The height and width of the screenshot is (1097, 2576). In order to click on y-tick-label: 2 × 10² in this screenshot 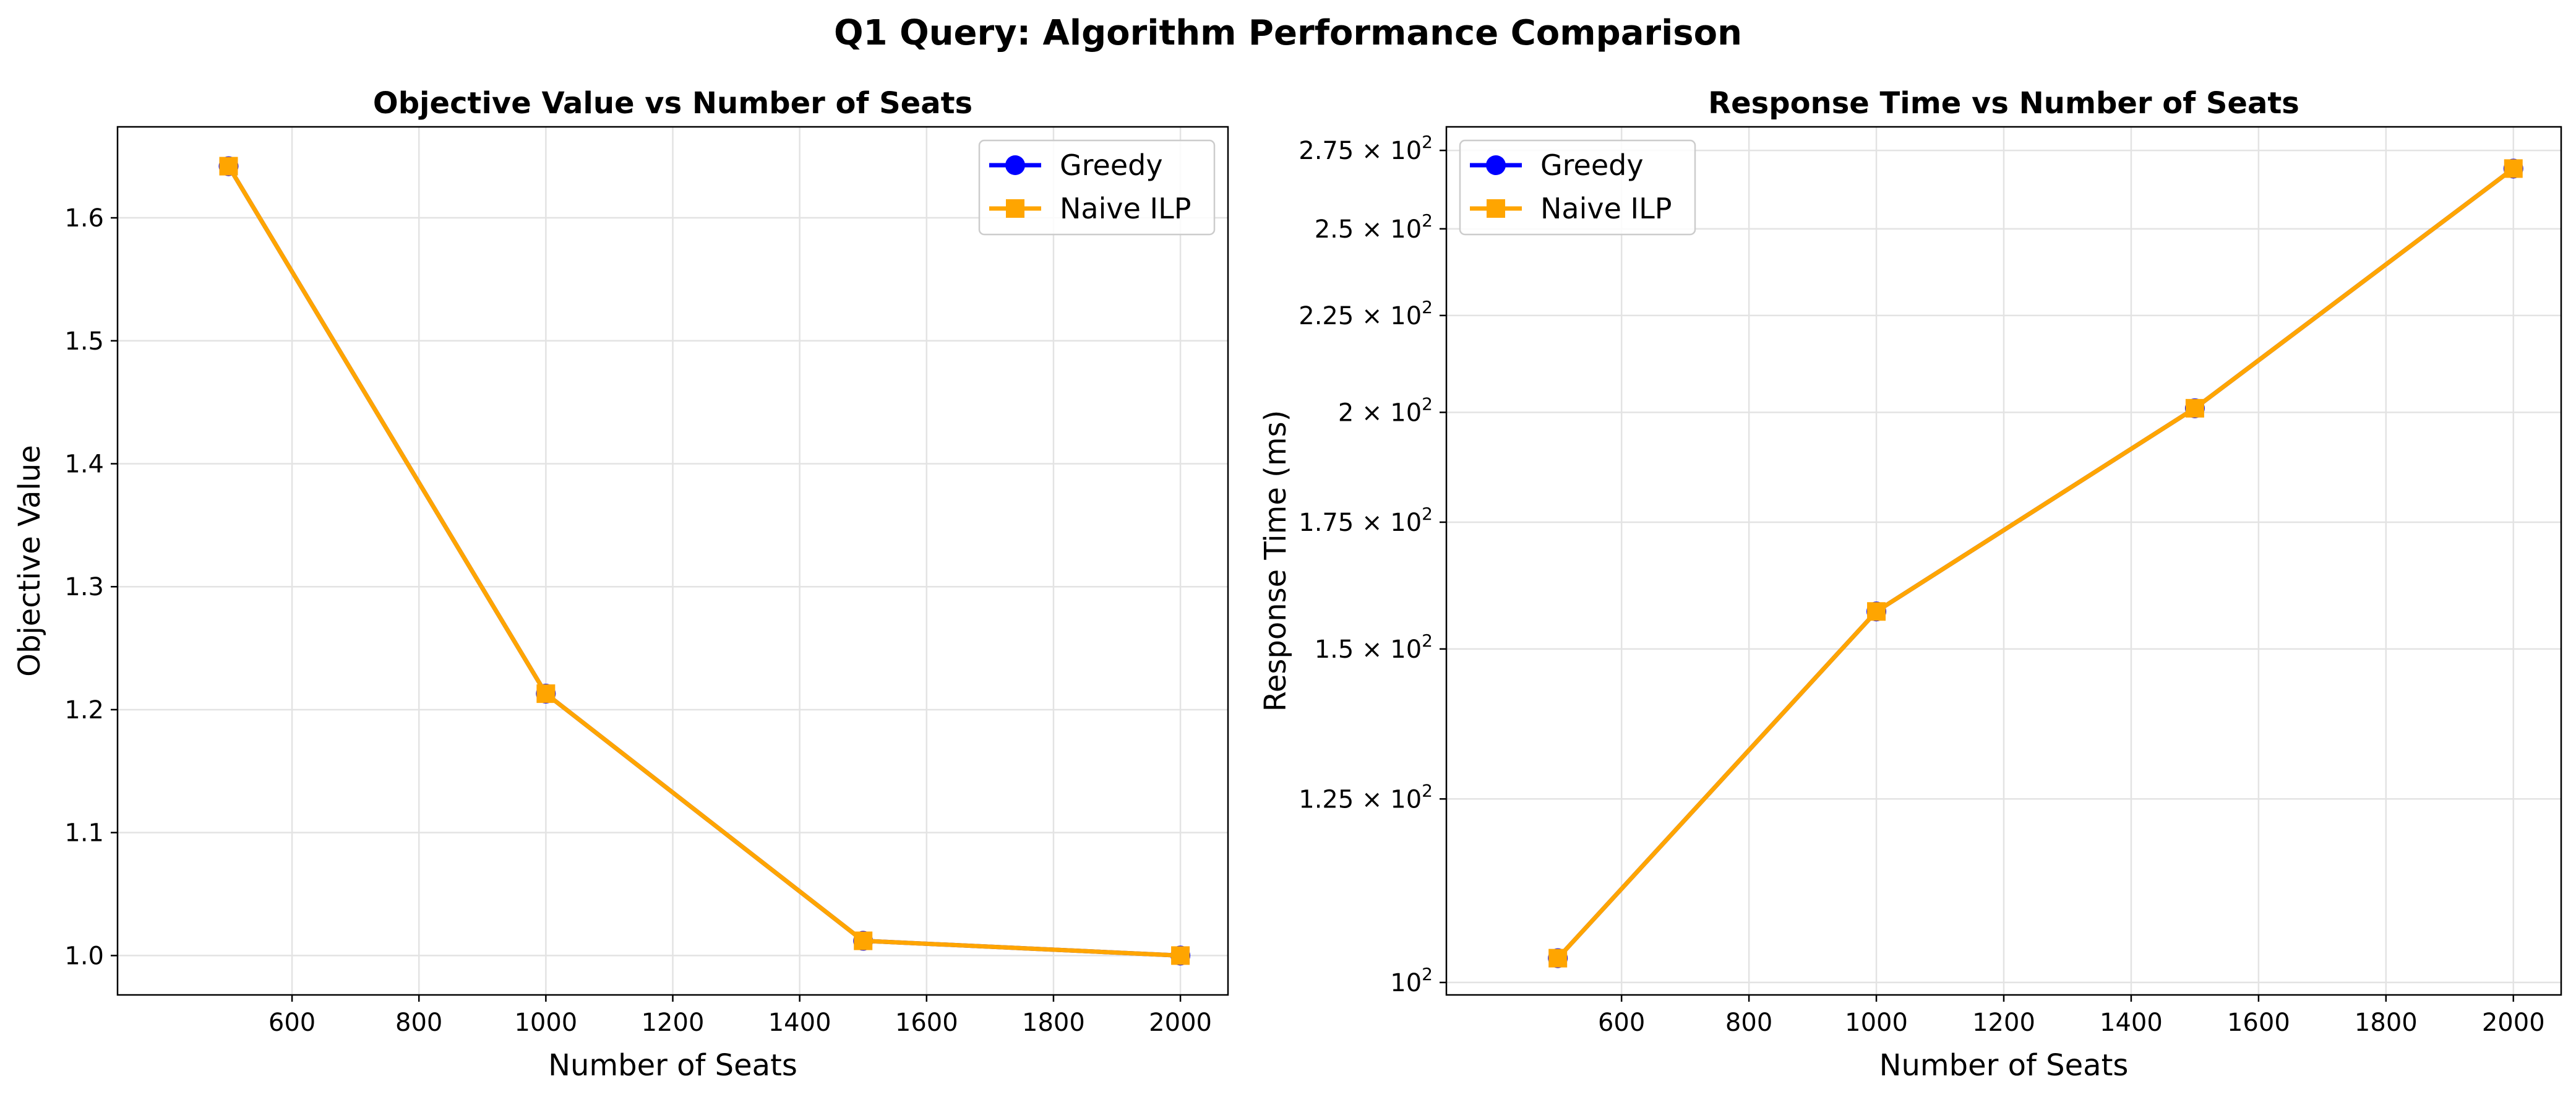, I will do `click(1386, 411)`.